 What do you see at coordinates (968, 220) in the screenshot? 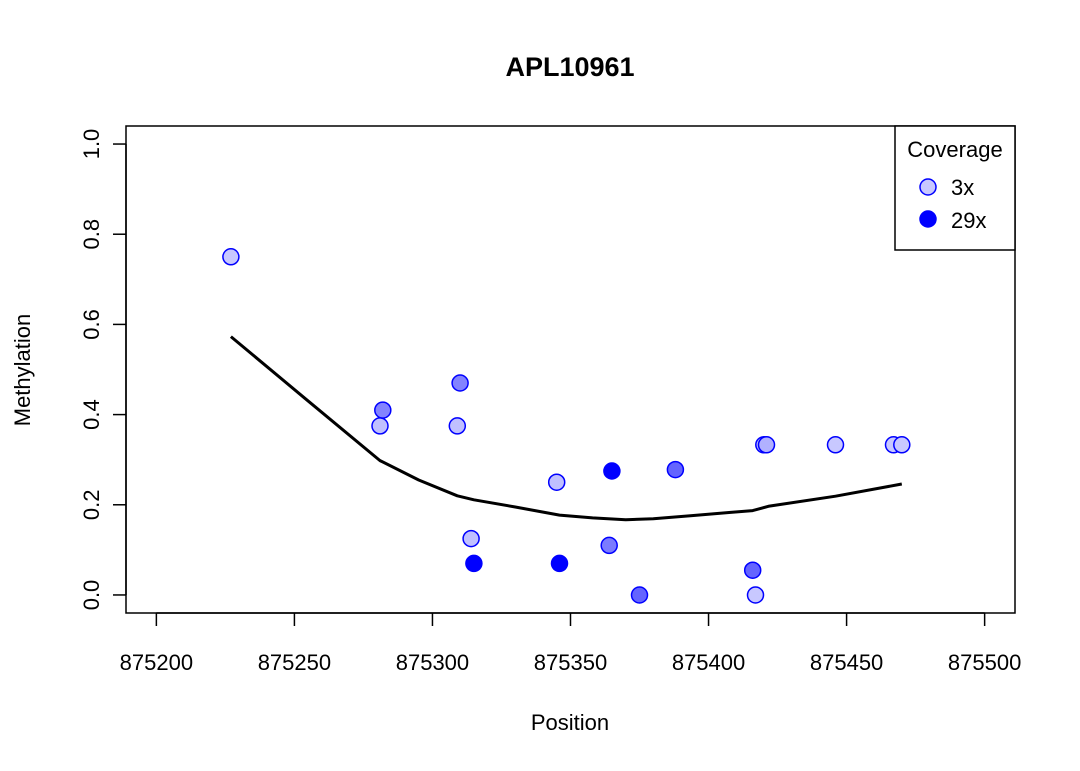
I see `legend-label-29x: 29x` at bounding box center [968, 220].